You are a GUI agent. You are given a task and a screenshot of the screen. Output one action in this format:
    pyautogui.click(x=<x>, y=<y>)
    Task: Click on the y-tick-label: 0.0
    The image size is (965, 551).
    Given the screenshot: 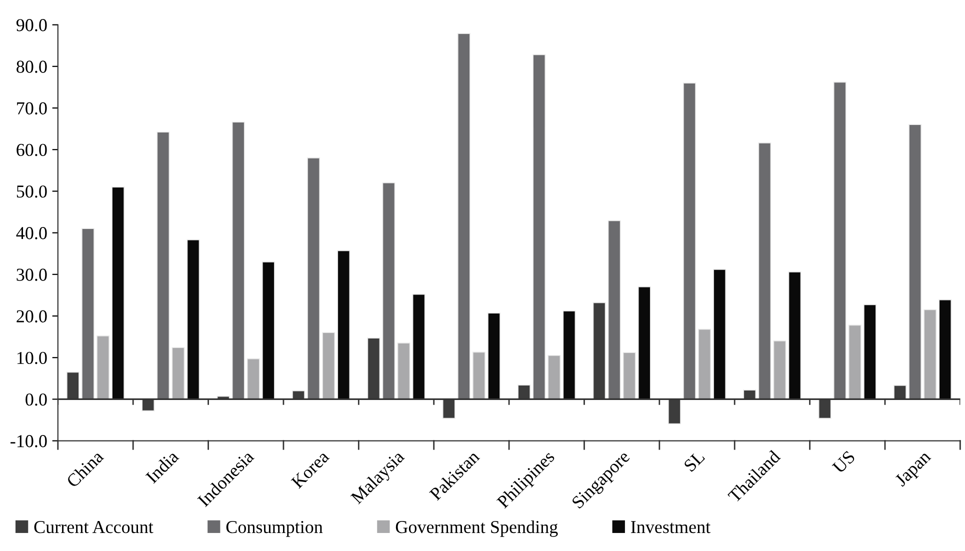 What is the action you would take?
    pyautogui.click(x=36, y=399)
    